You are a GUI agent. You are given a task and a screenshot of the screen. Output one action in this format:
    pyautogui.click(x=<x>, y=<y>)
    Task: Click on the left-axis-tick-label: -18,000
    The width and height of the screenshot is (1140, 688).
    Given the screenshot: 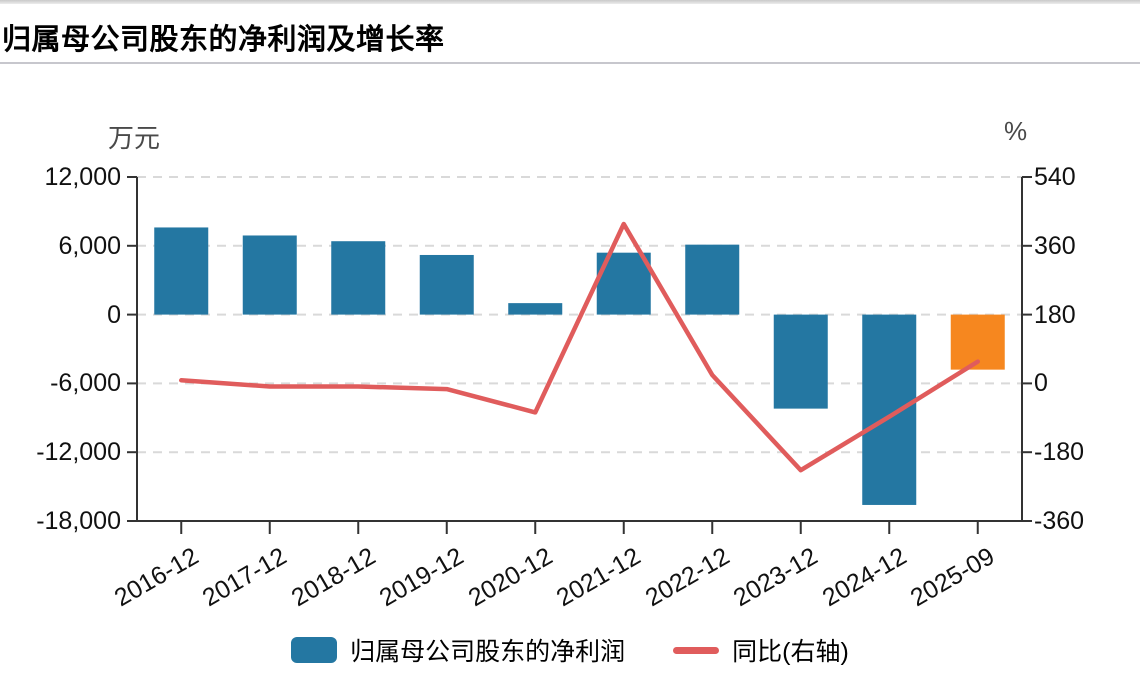 What is the action you would take?
    pyautogui.click(x=78, y=521)
    